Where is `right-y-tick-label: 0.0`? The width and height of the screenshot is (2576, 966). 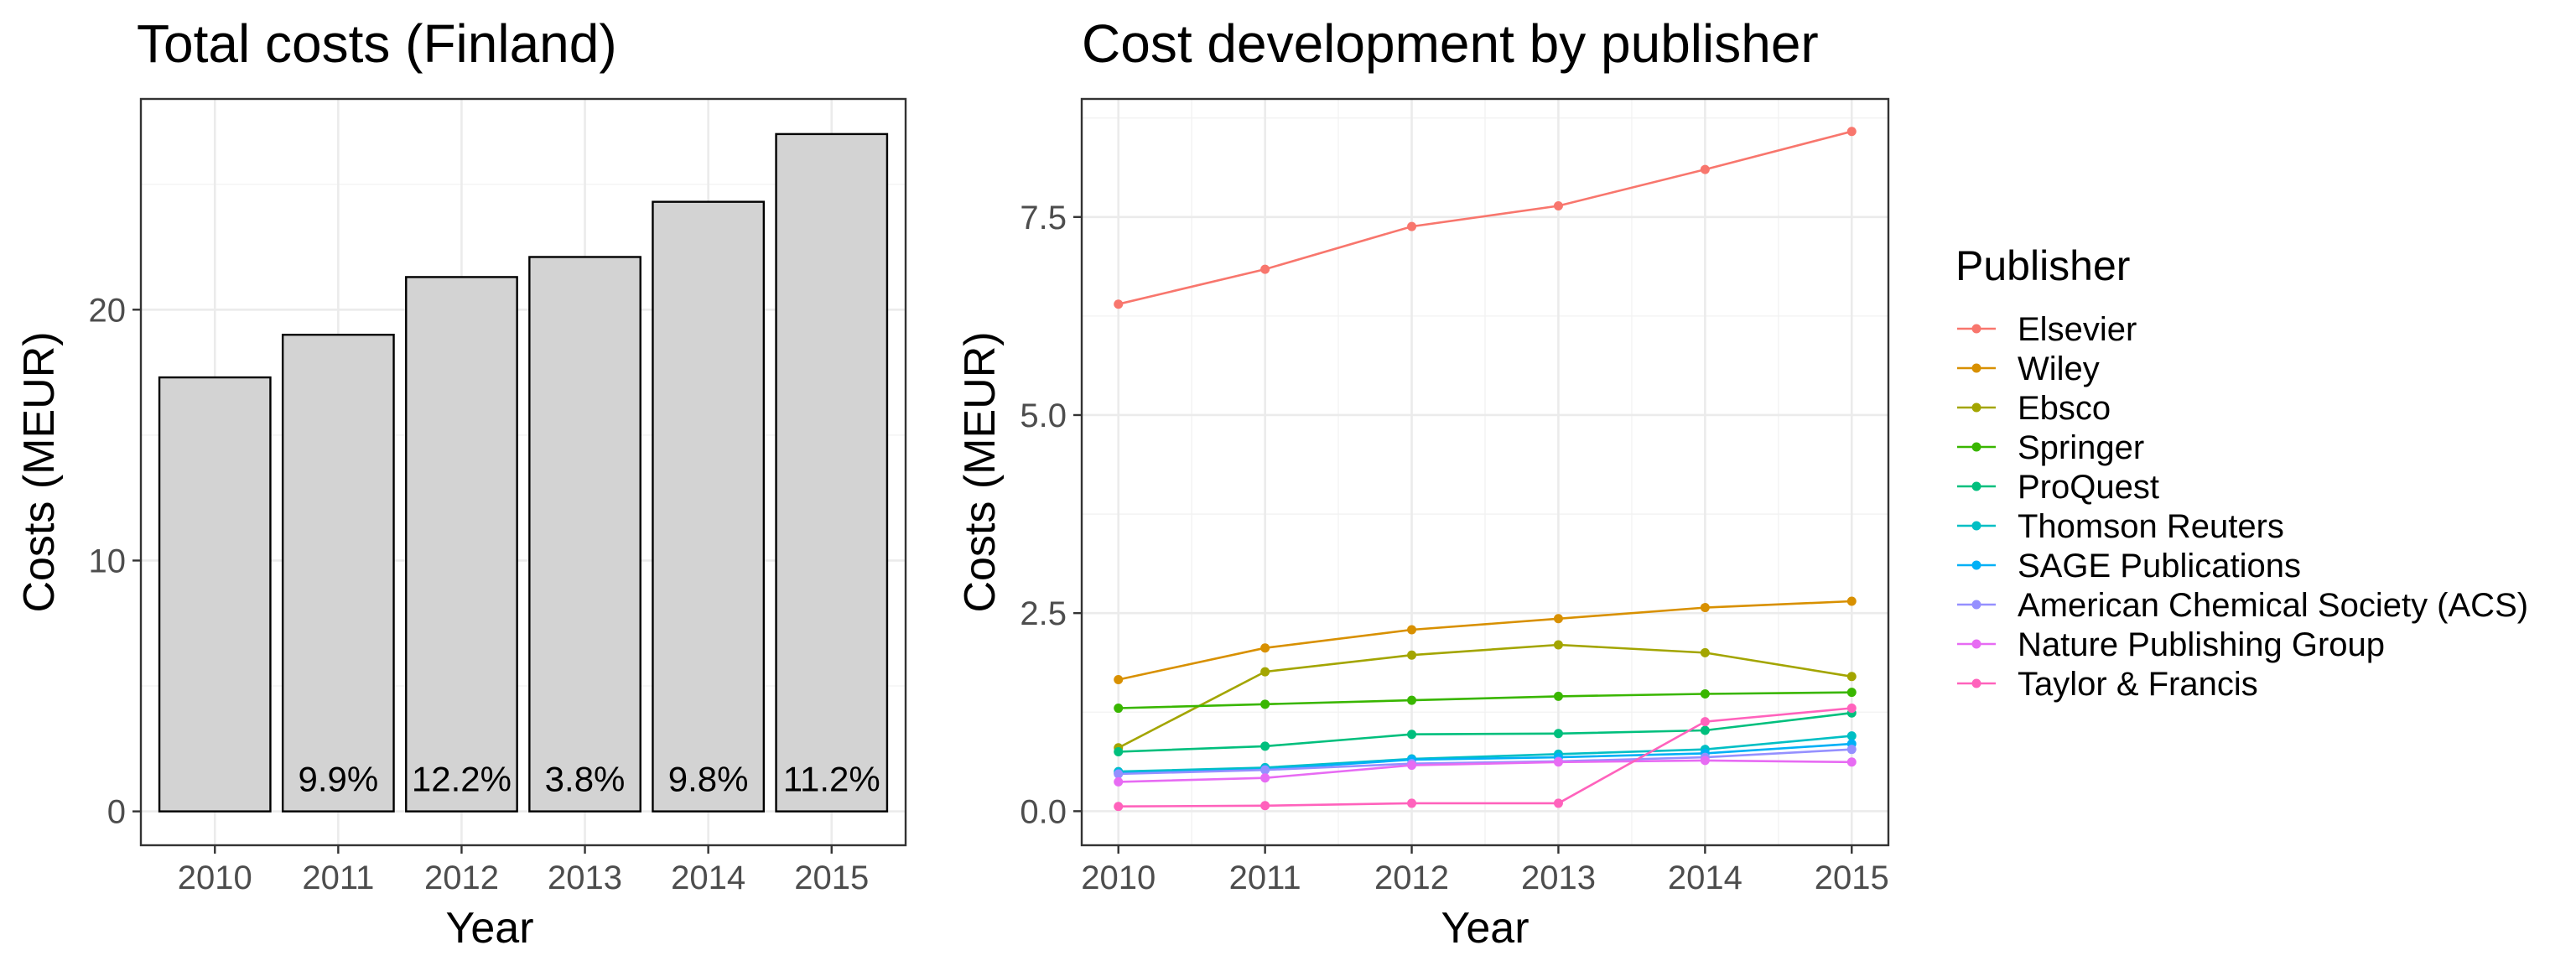 right-y-tick-label: 0.0 is located at coordinates (1043, 811).